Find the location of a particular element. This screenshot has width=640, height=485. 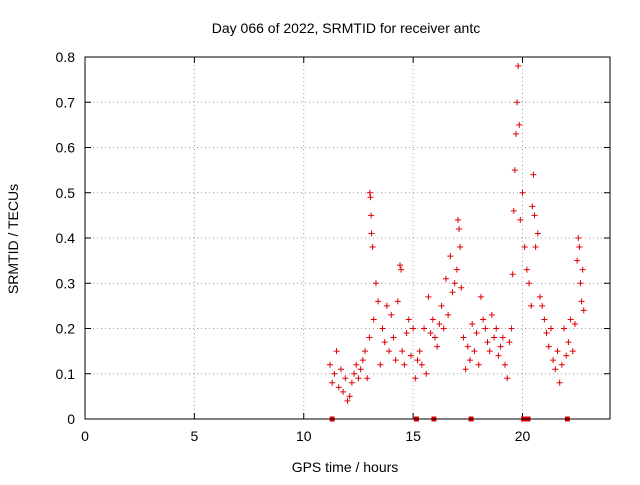

x-axis-label: GPS time / hours is located at coordinates (345, 467).